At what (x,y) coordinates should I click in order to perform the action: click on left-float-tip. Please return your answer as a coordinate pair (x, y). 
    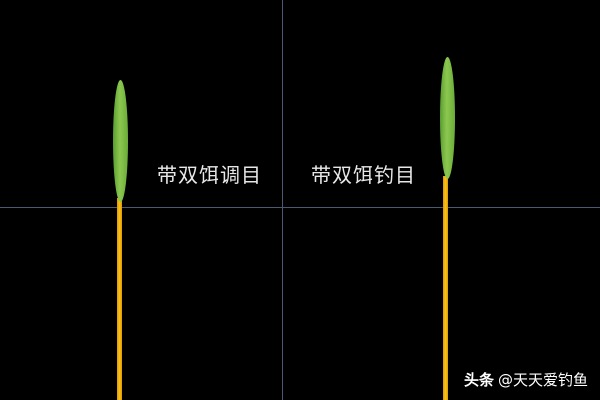
    Looking at the image, I should click on (120, 141).